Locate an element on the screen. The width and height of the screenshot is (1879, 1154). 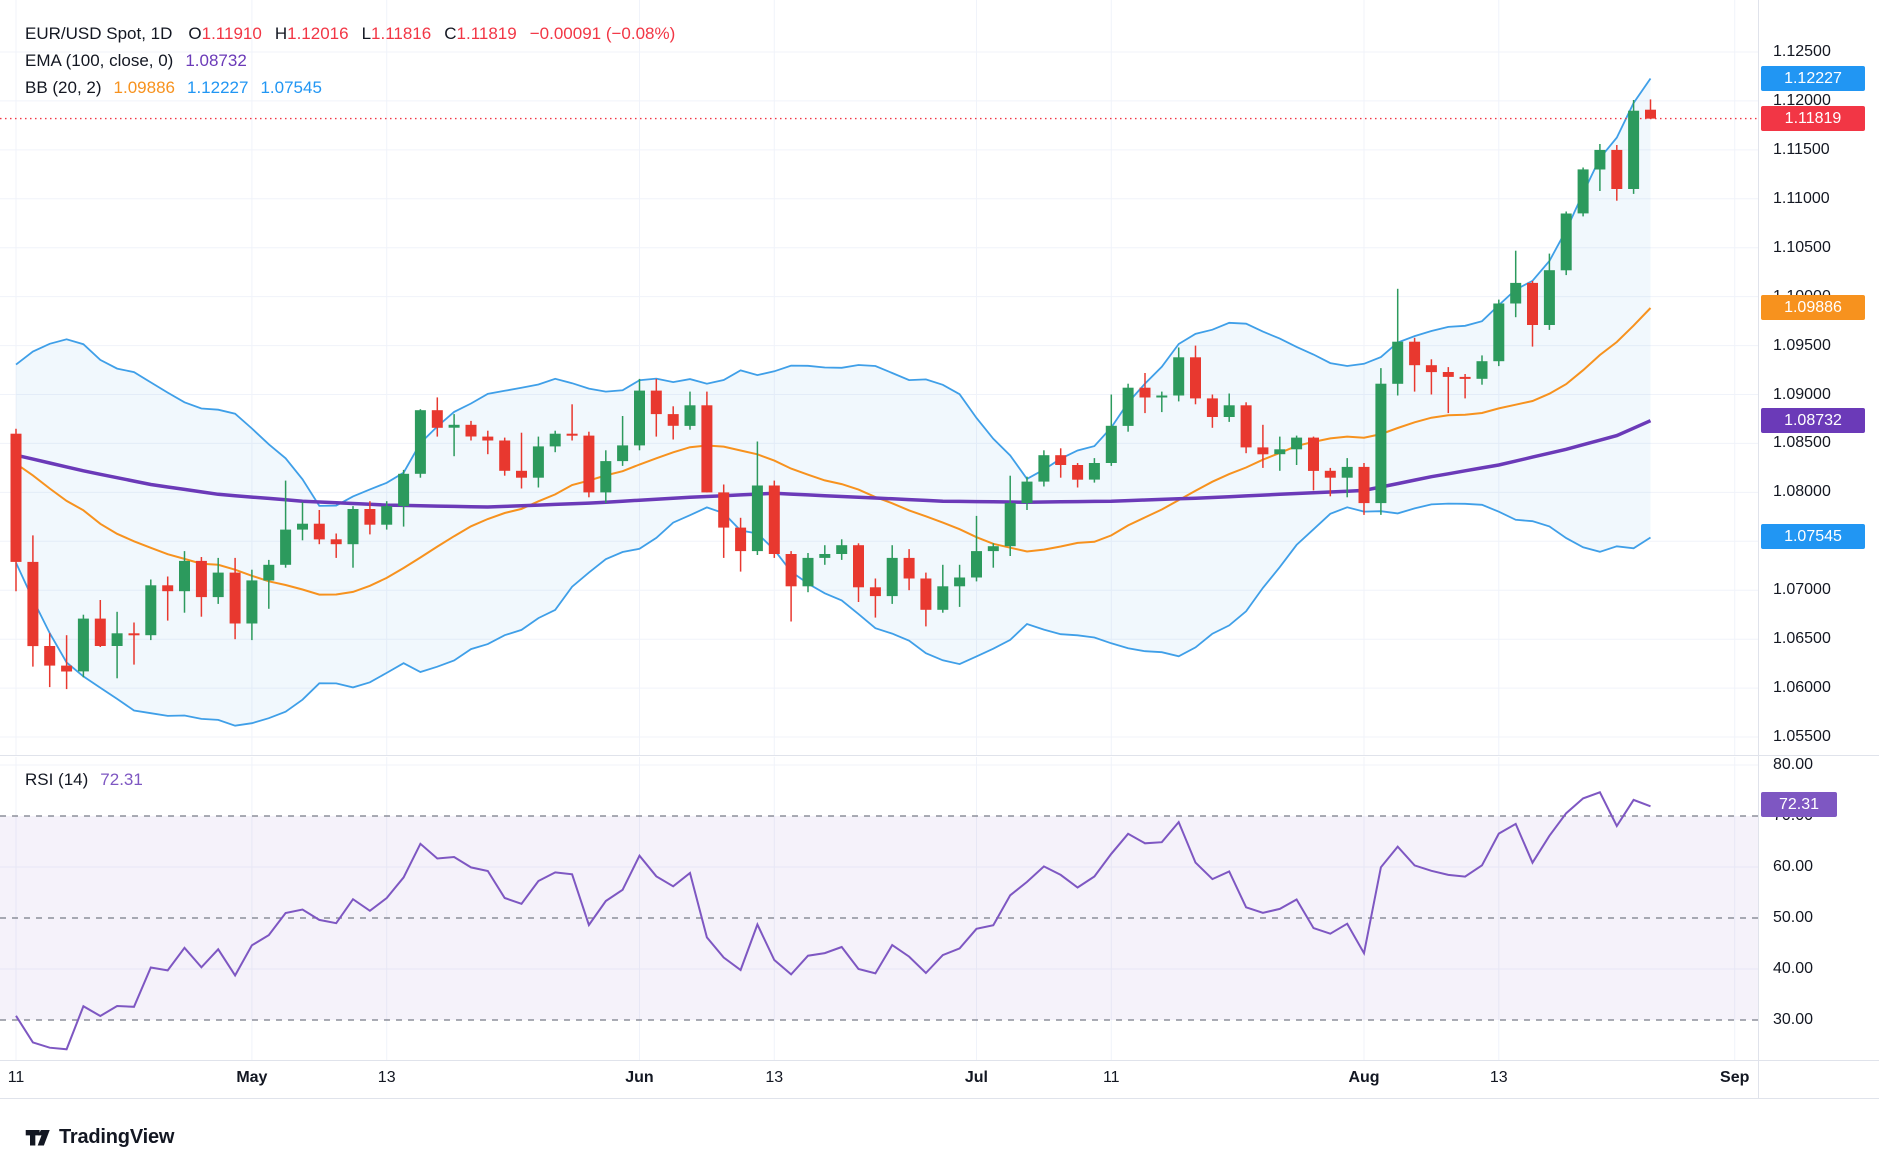
price-badge: 1.08732 is located at coordinates (1813, 421).